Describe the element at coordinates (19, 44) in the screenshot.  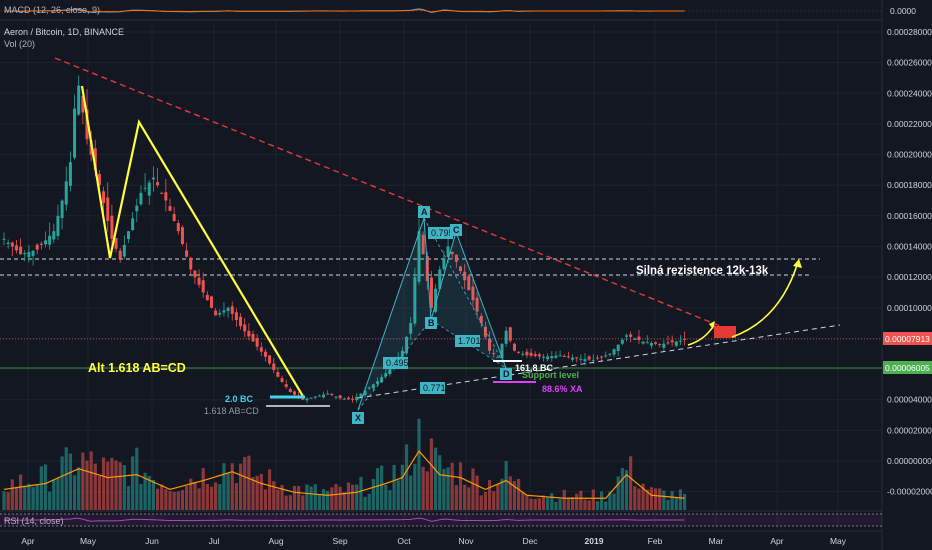
I see `volume-indicator-label: Vol (20)` at that location.